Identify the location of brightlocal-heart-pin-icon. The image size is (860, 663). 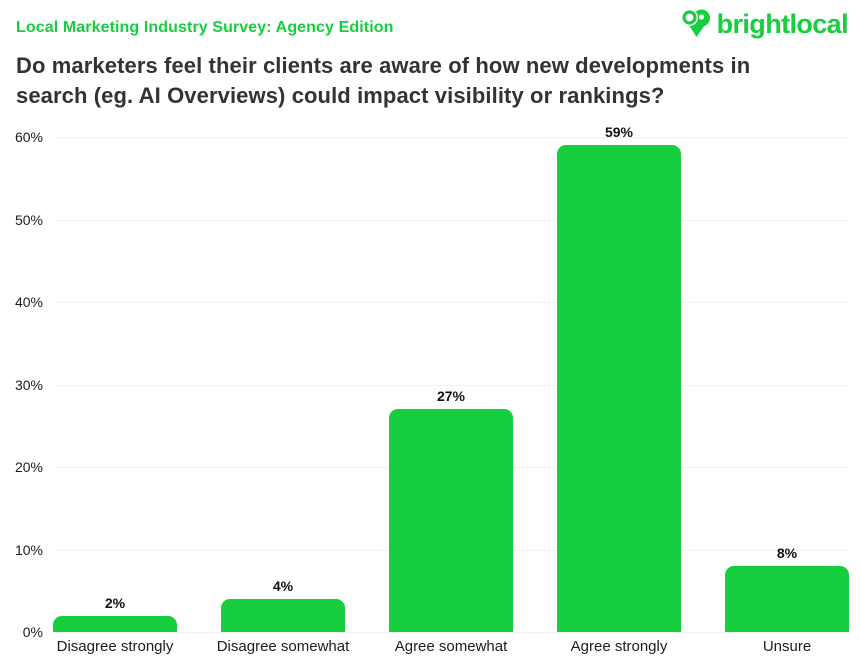
(696, 24).